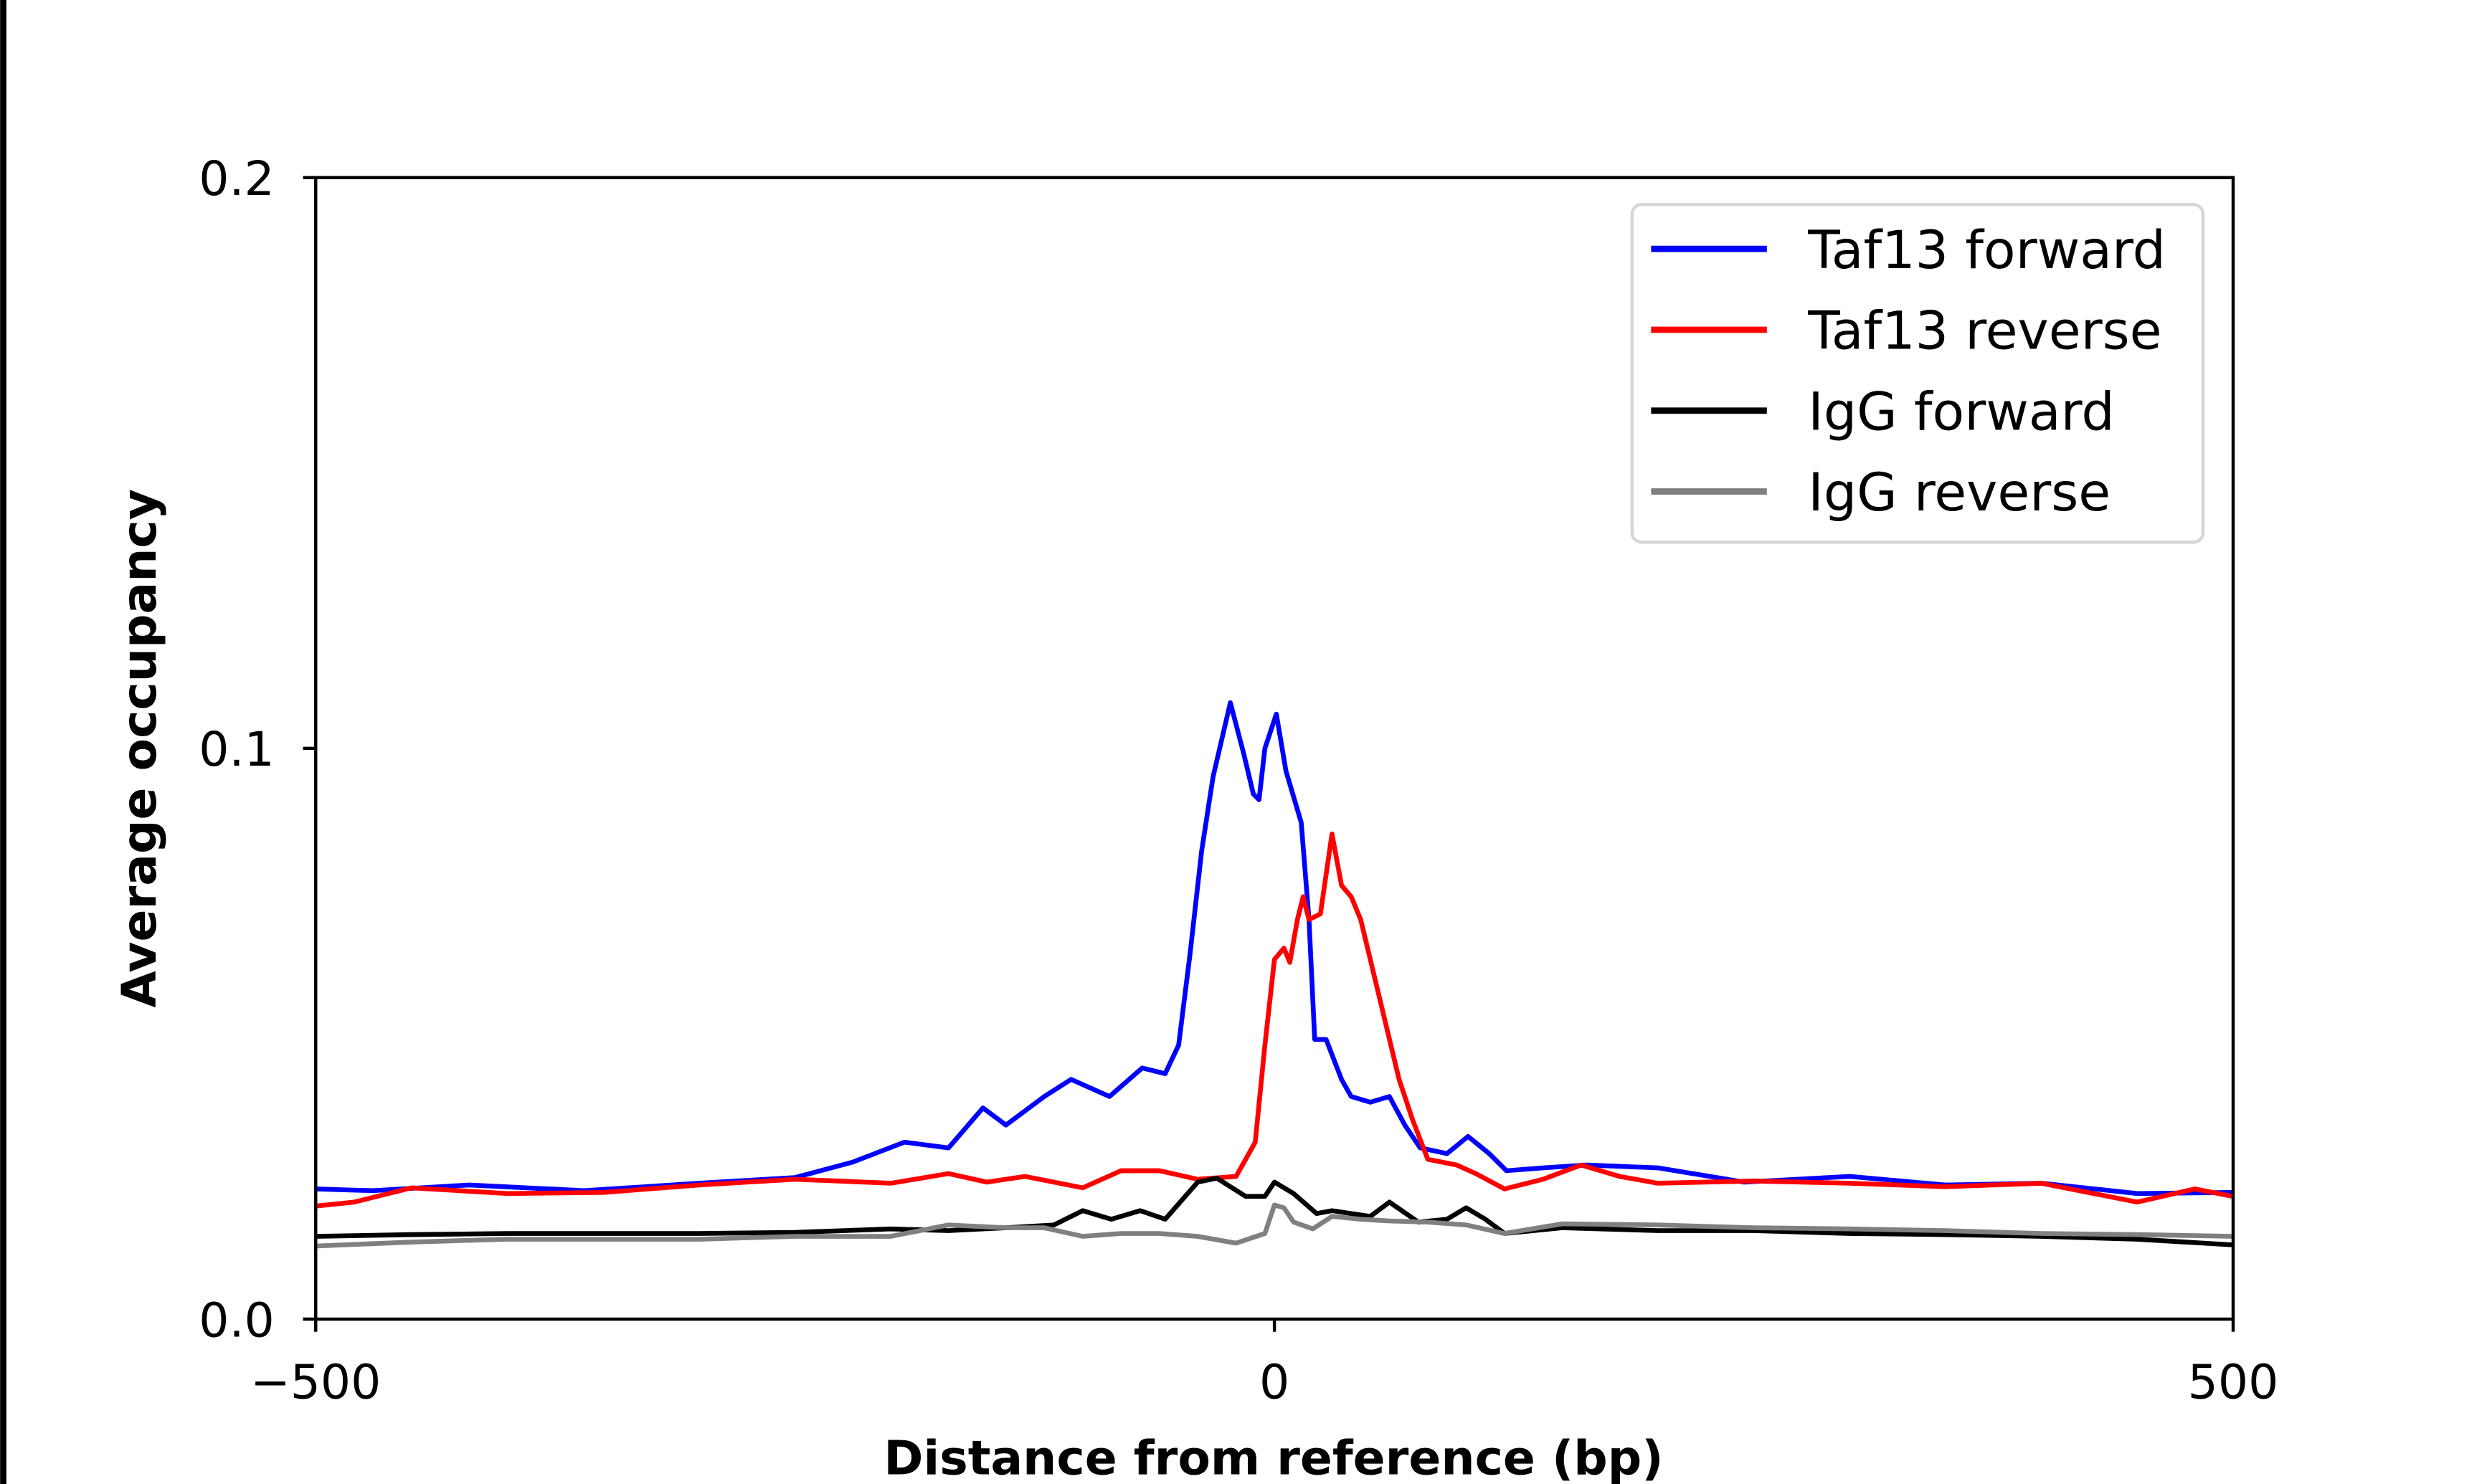 The height and width of the screenshot is (1484, 2487). What do you see at coordinates (1961, 412) in the screenshot?
I see `legend-label: IgG forward` at bounding box center [1961, 412].